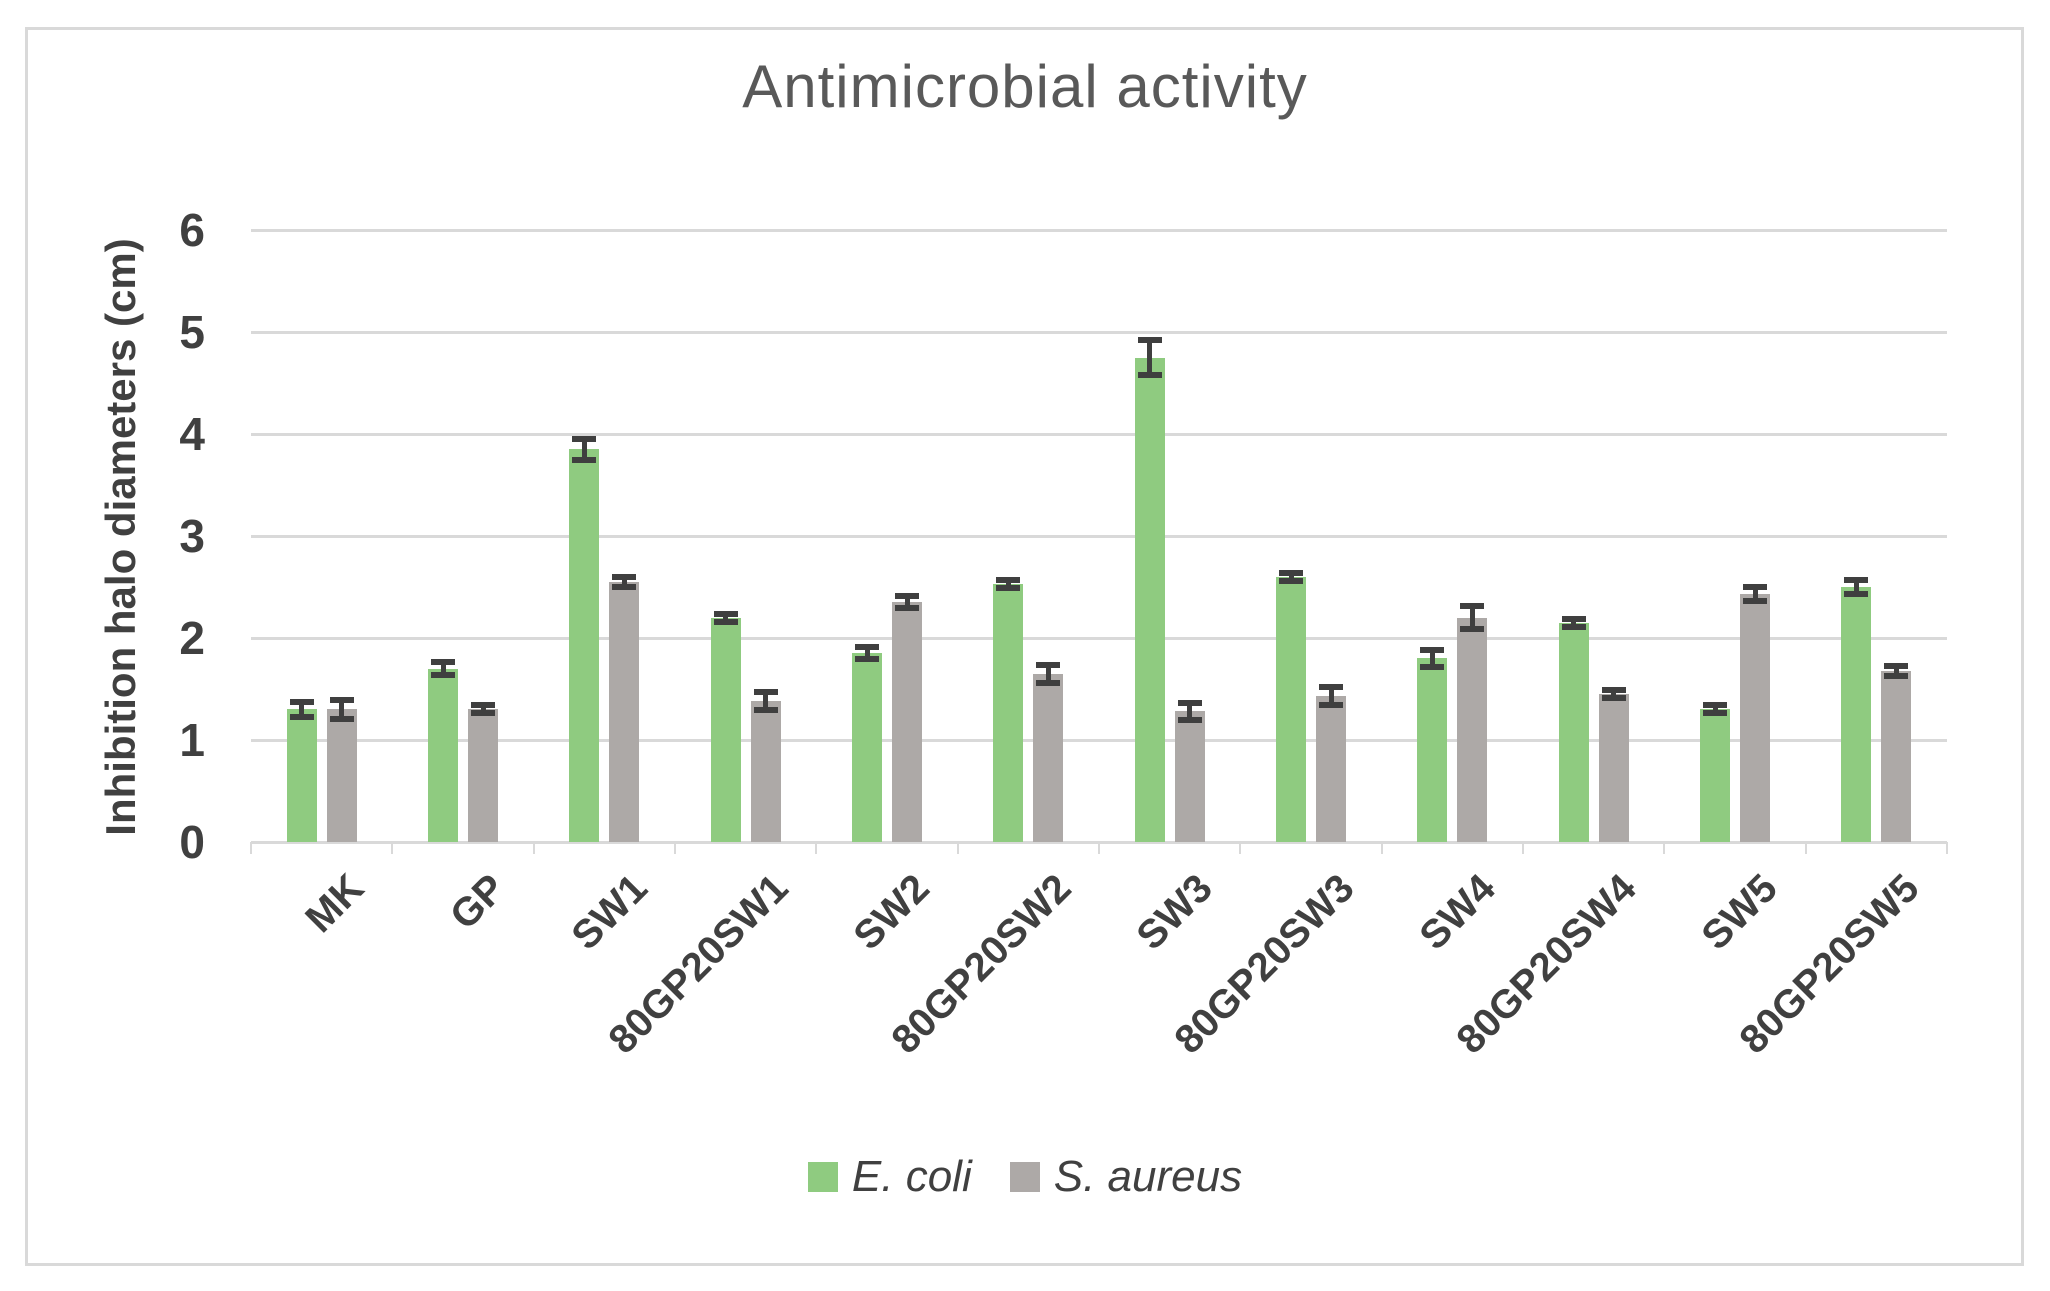  What do you see at coordinates (443, 755) in the screenshot?
I see `bar-ecoli-GP` at bounding box center [443, 755].